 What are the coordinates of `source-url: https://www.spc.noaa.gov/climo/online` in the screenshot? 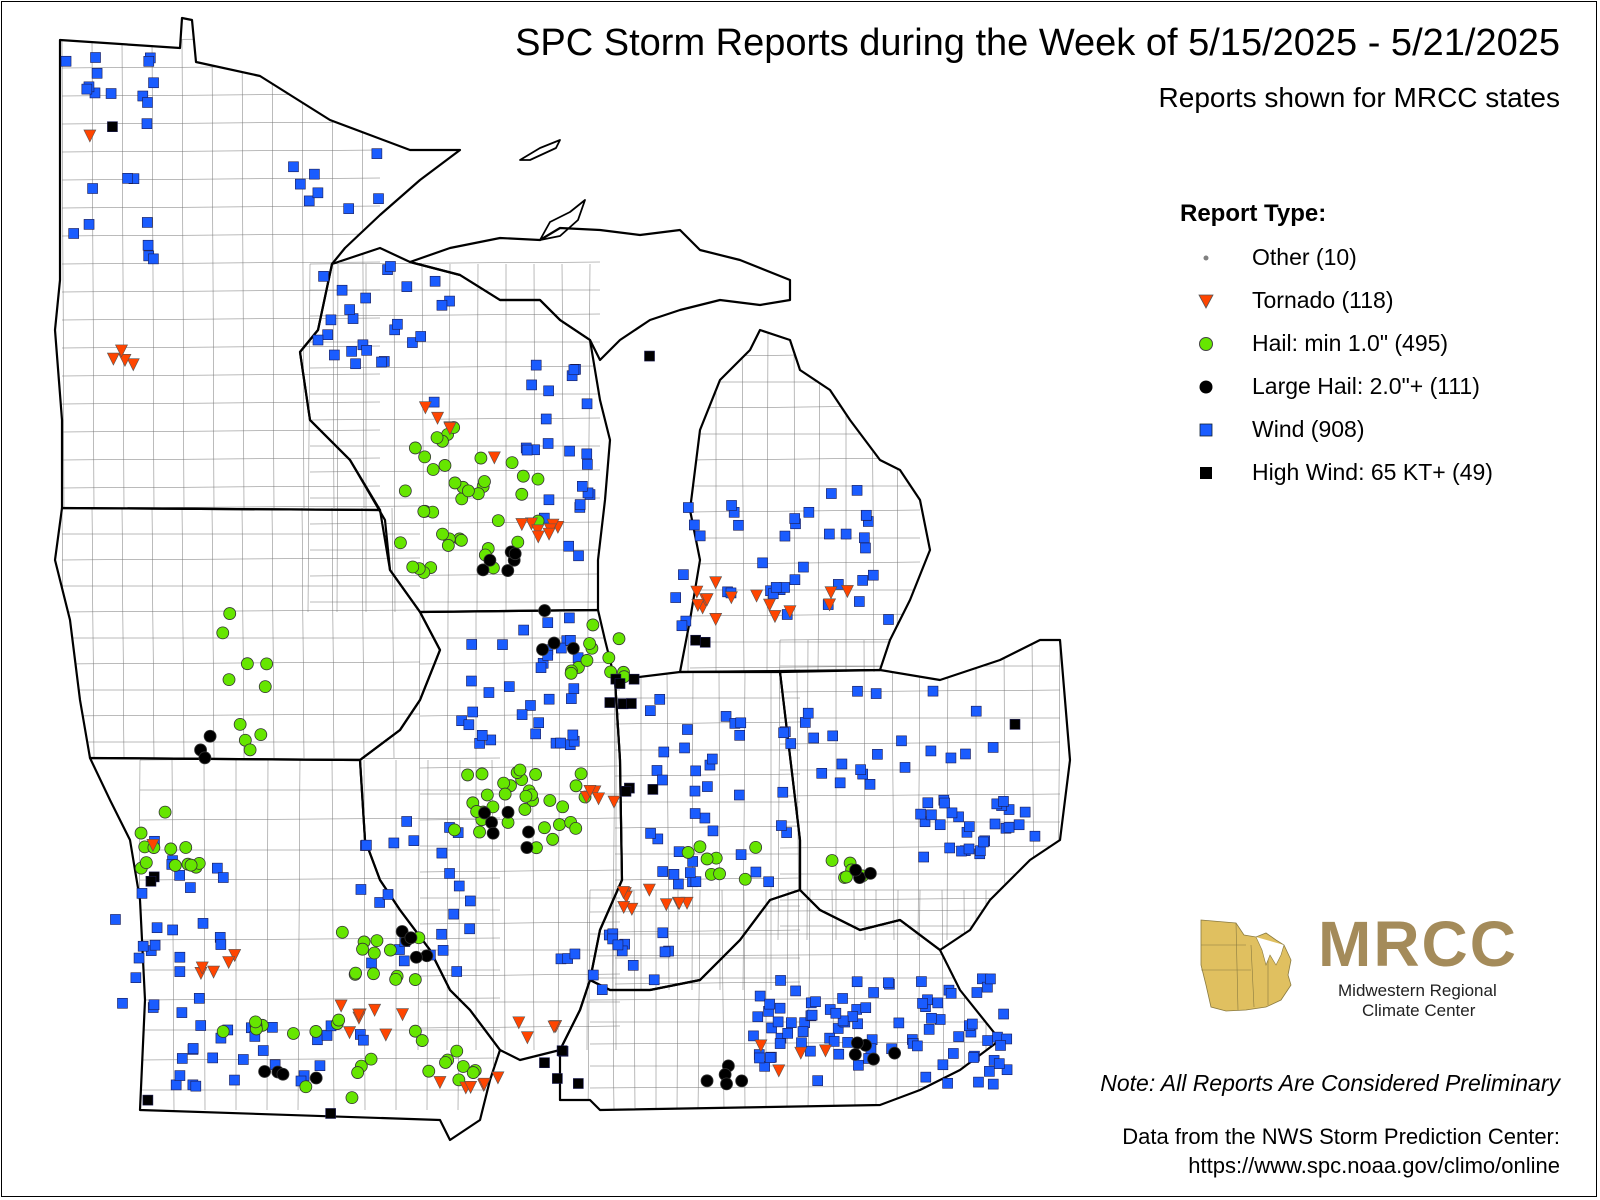 It's located at (1374, 1165).